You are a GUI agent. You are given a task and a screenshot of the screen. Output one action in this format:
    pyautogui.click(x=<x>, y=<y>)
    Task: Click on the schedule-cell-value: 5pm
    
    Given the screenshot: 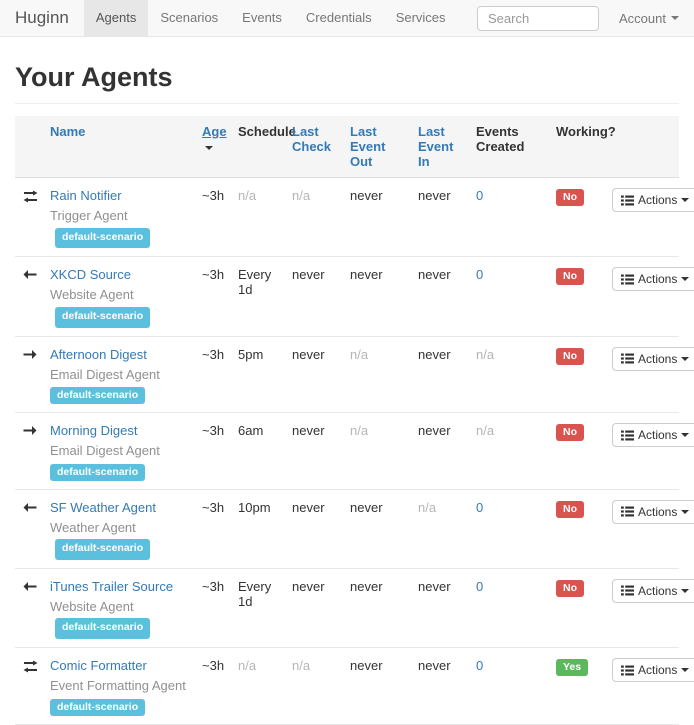 What is the action you would take?
    pyautogui.click(x=251, y=354)
    